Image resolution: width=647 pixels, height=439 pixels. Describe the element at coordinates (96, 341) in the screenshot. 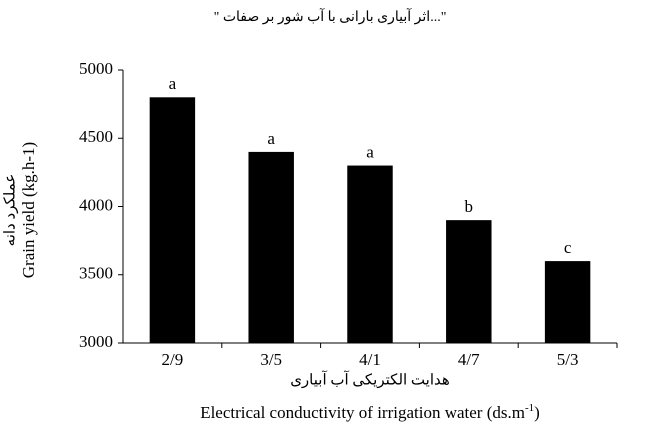

I see `y-tick-label: 3000` at that location.